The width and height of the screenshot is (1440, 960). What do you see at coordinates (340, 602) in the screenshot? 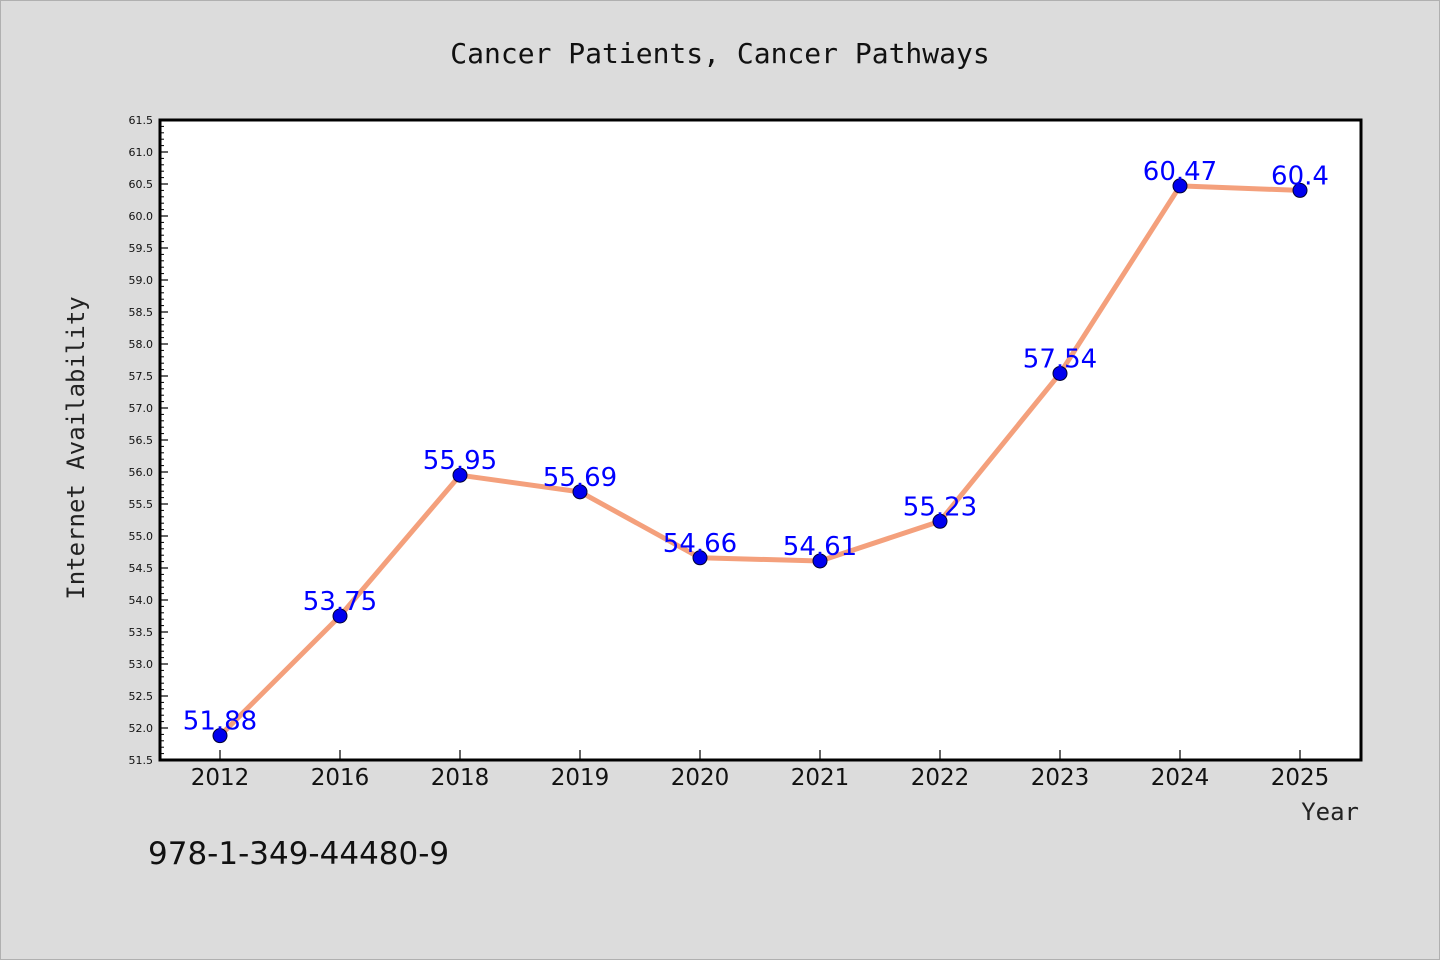
I see `data-label: 53.75` at bounding box center [340, 602].